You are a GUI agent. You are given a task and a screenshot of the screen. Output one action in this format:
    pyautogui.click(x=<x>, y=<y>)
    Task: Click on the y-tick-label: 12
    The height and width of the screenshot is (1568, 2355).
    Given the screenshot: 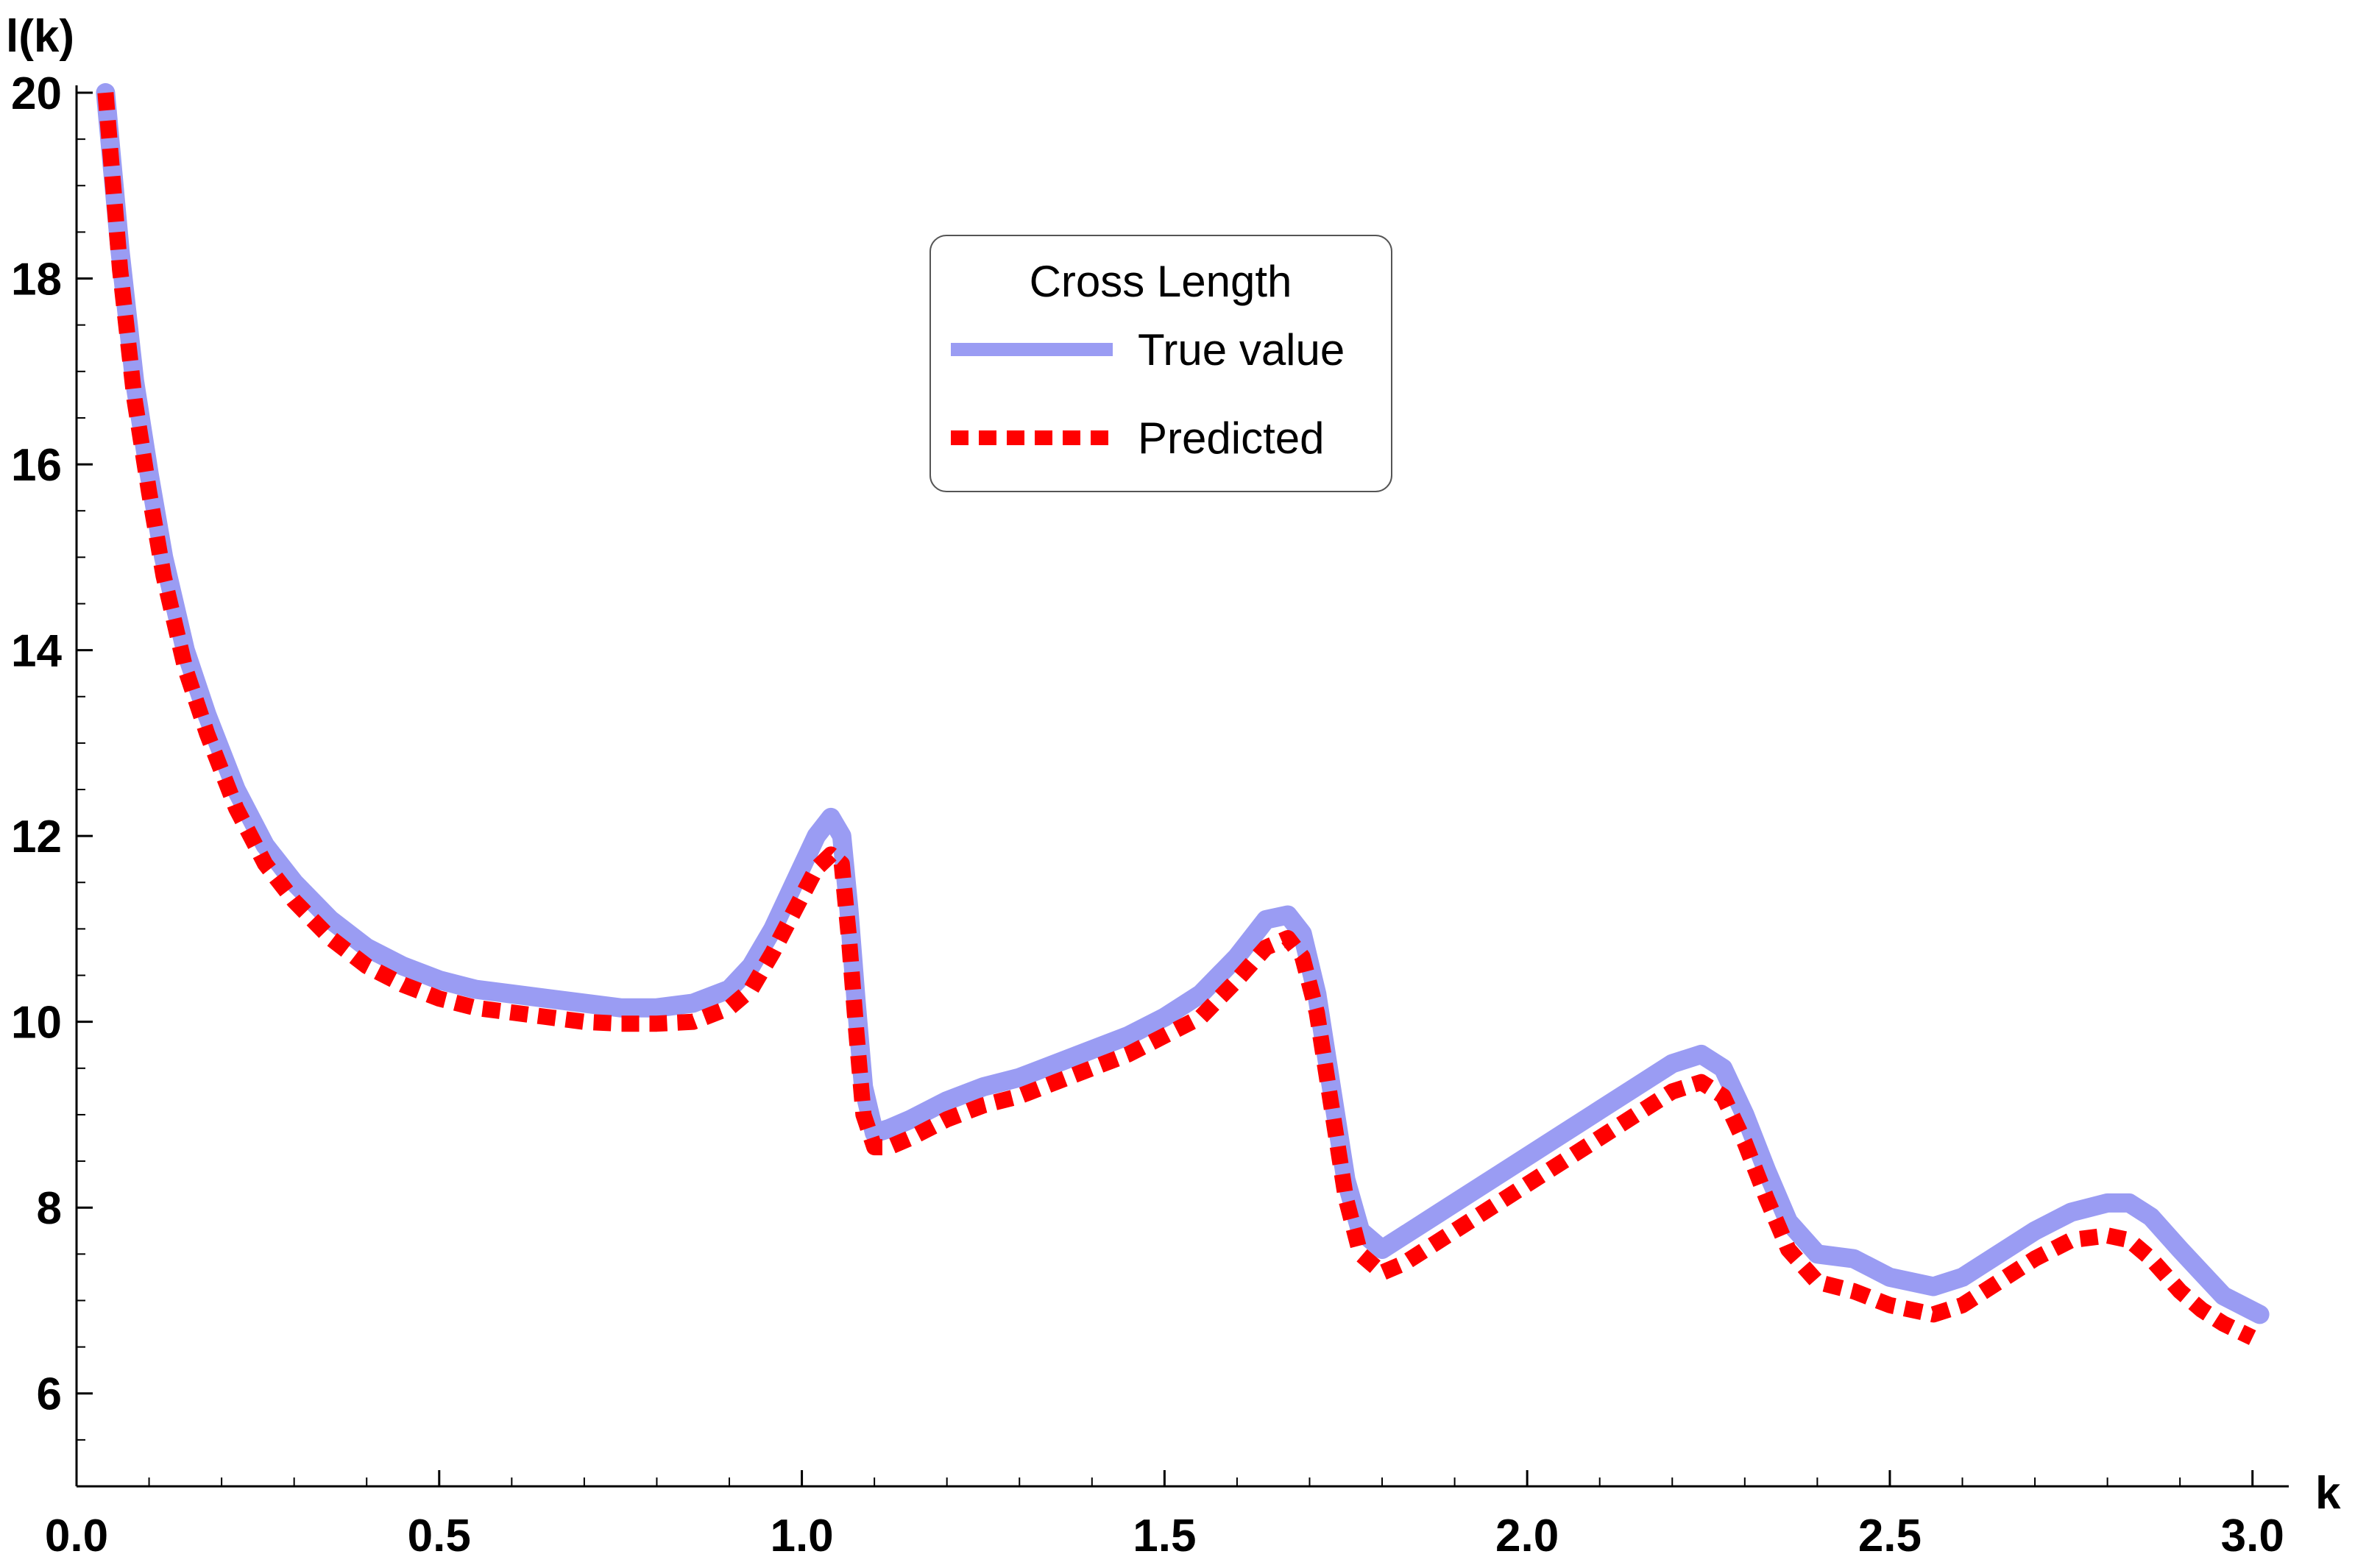 What is the action you would take?
    pyautogui.click(x=36, y=837)
    